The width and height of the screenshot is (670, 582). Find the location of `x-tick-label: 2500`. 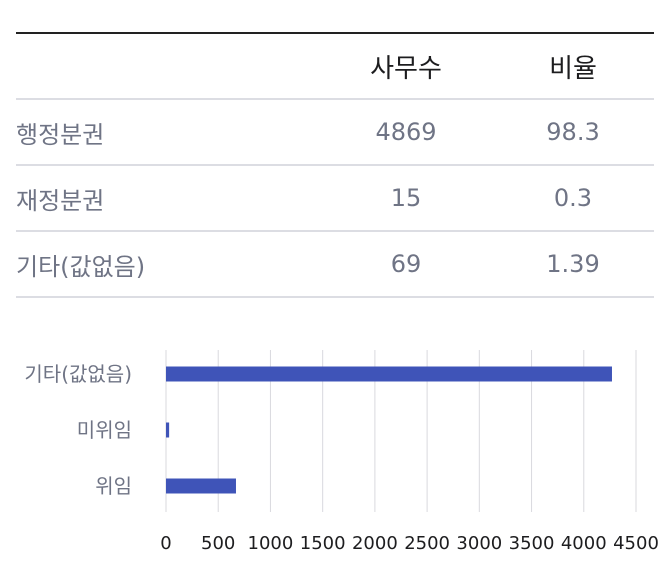

x-tick-label: 2500 is located at coordinates (427, 543).